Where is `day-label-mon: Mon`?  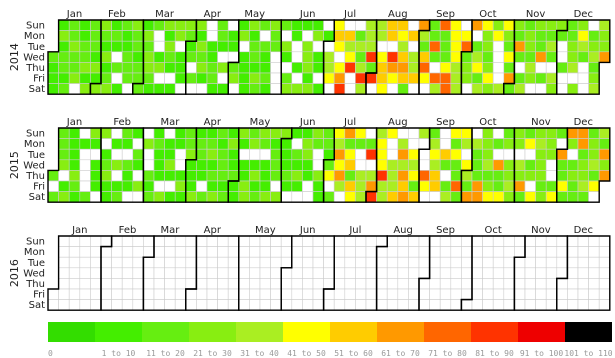 day-label-mon: Mon is located at coordinates (34, 36).